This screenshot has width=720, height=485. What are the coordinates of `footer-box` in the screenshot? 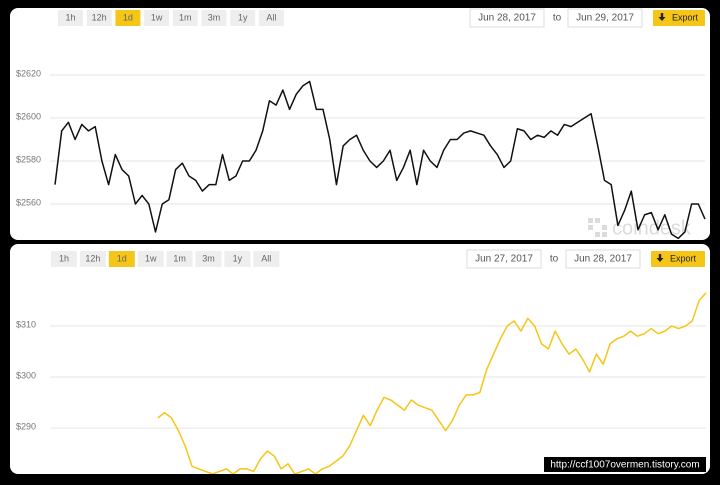 It's located at (625, 464).